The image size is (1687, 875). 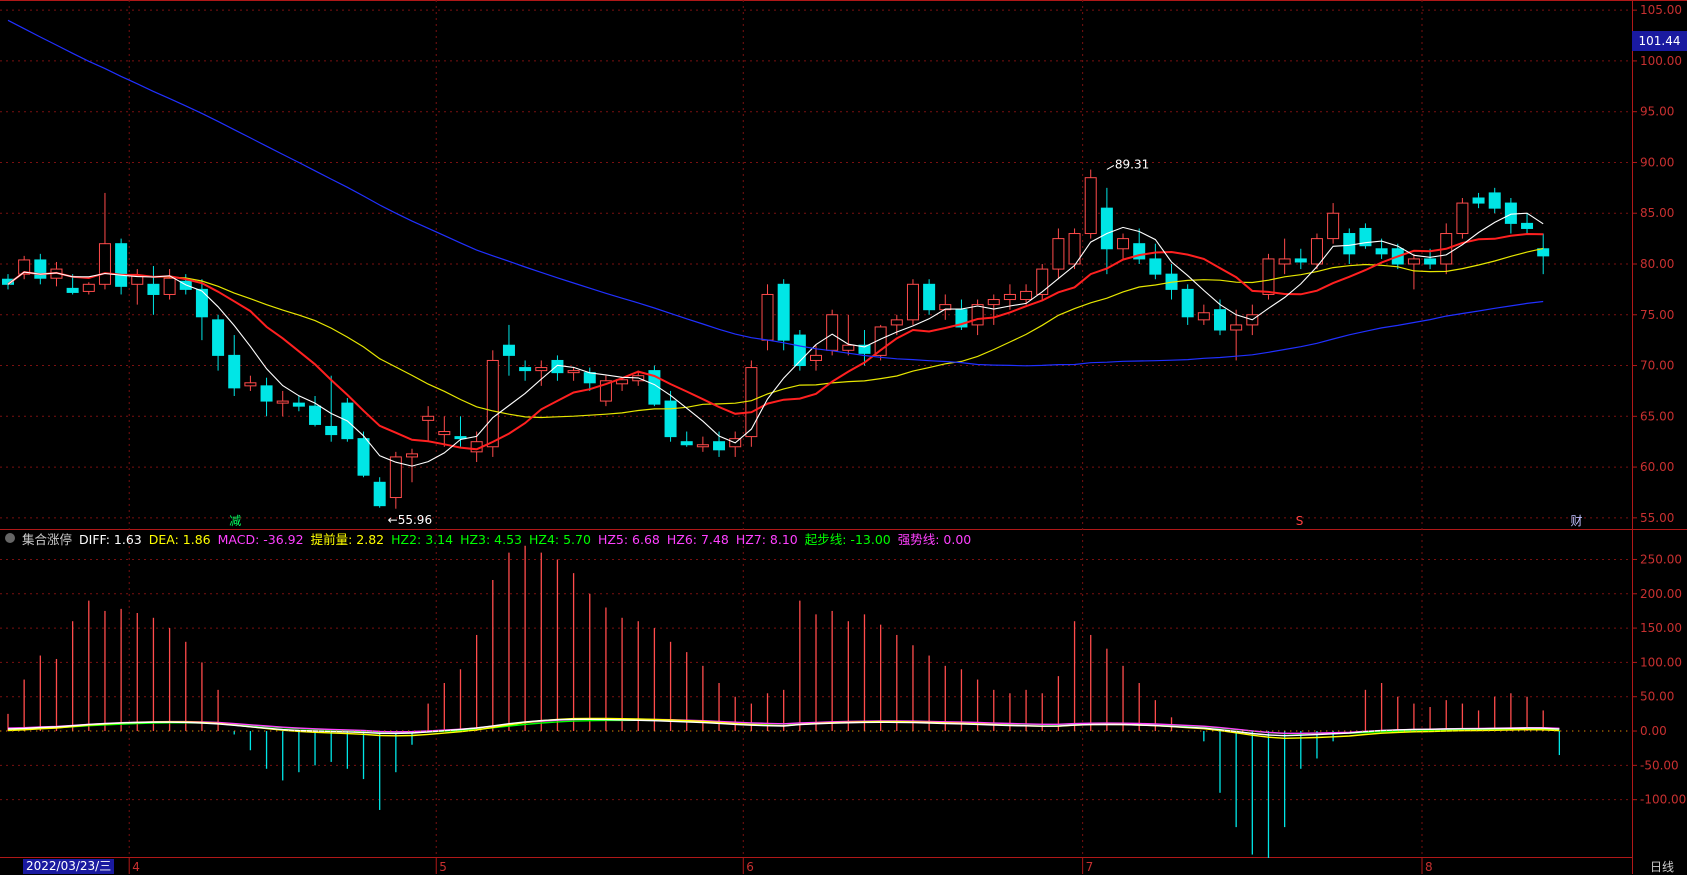 What do you see at coordinates (1090, 867) in the screenshot?
I see `month-label: 7` at bounding box center [1090, 867].